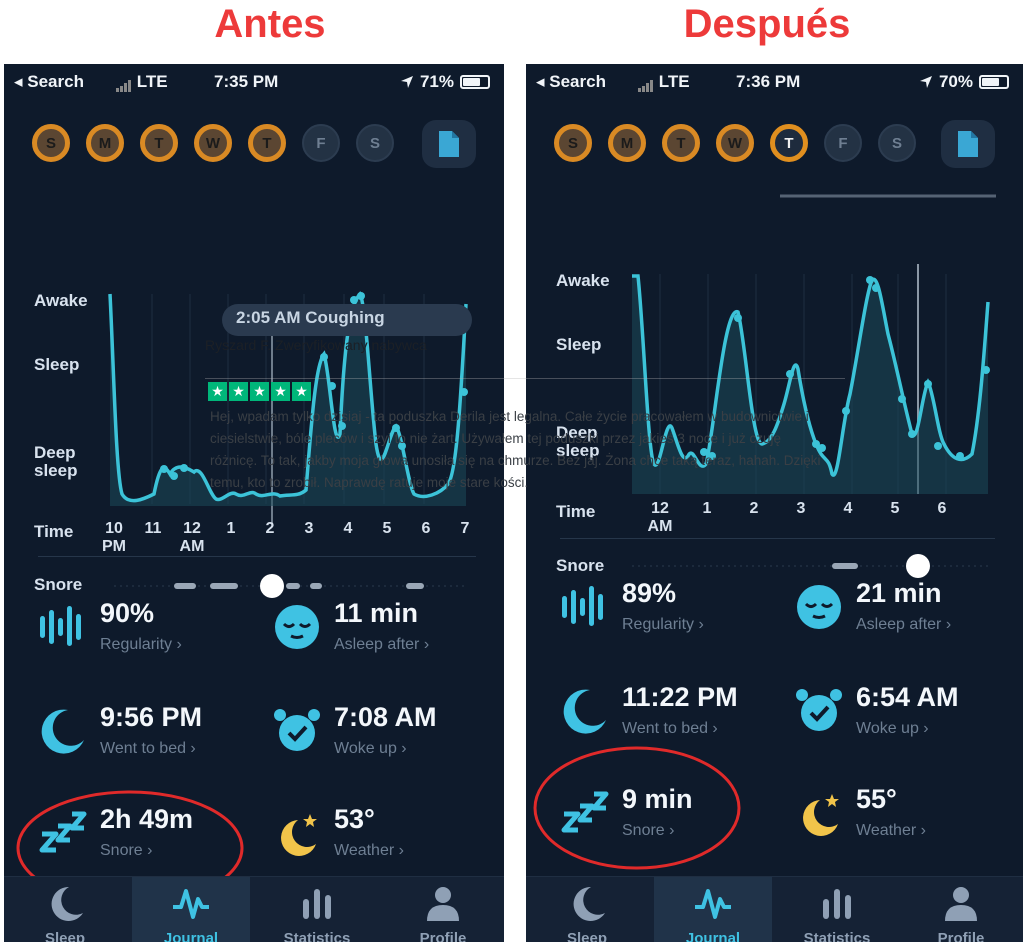 The width and height of the screenshot is (1024, 945). Describe the element at coordinates (370, 748) in the screenshot. I see `woke-up-label: Woke up ›` at that location.